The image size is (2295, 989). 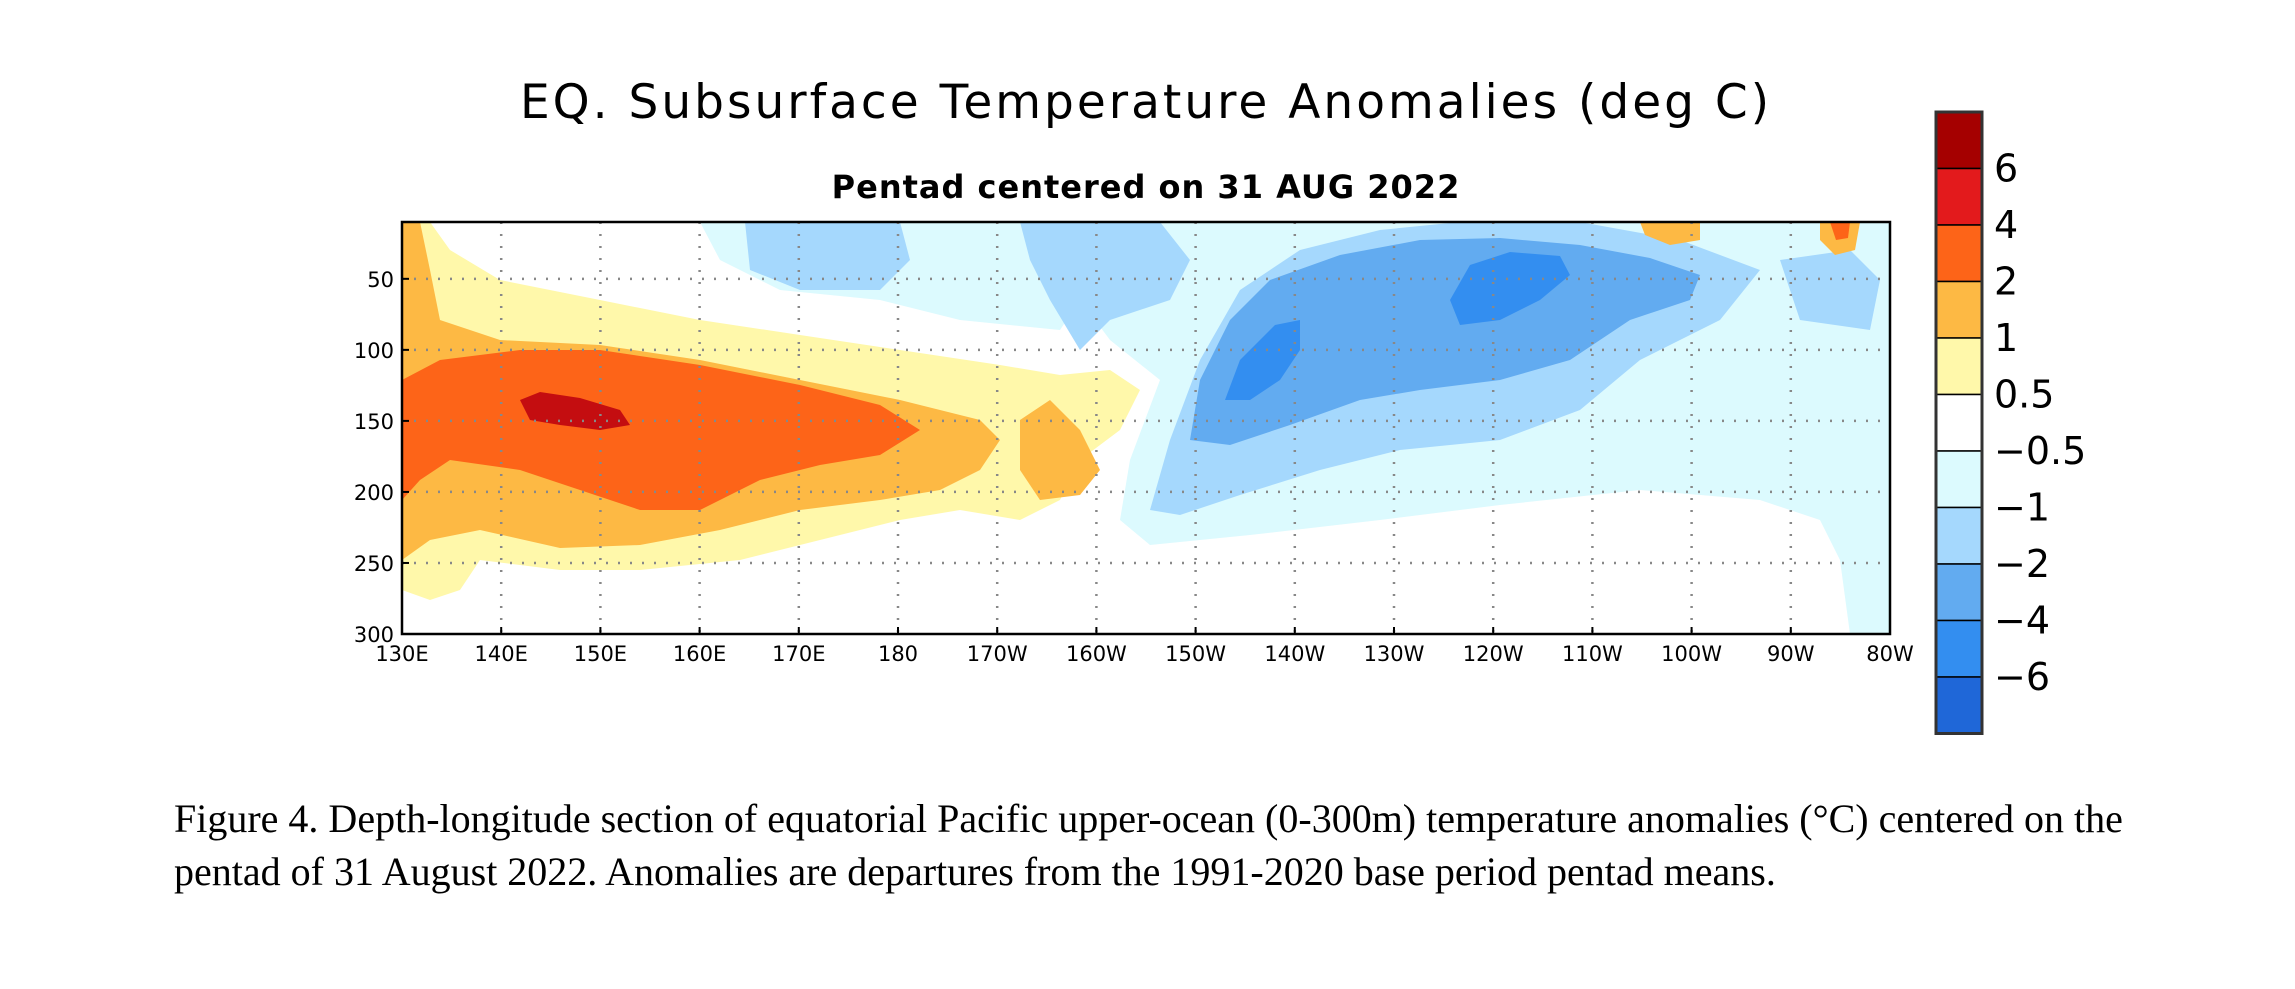 I want to click on band-pos-spot-a, so click(x=1670, y=233).